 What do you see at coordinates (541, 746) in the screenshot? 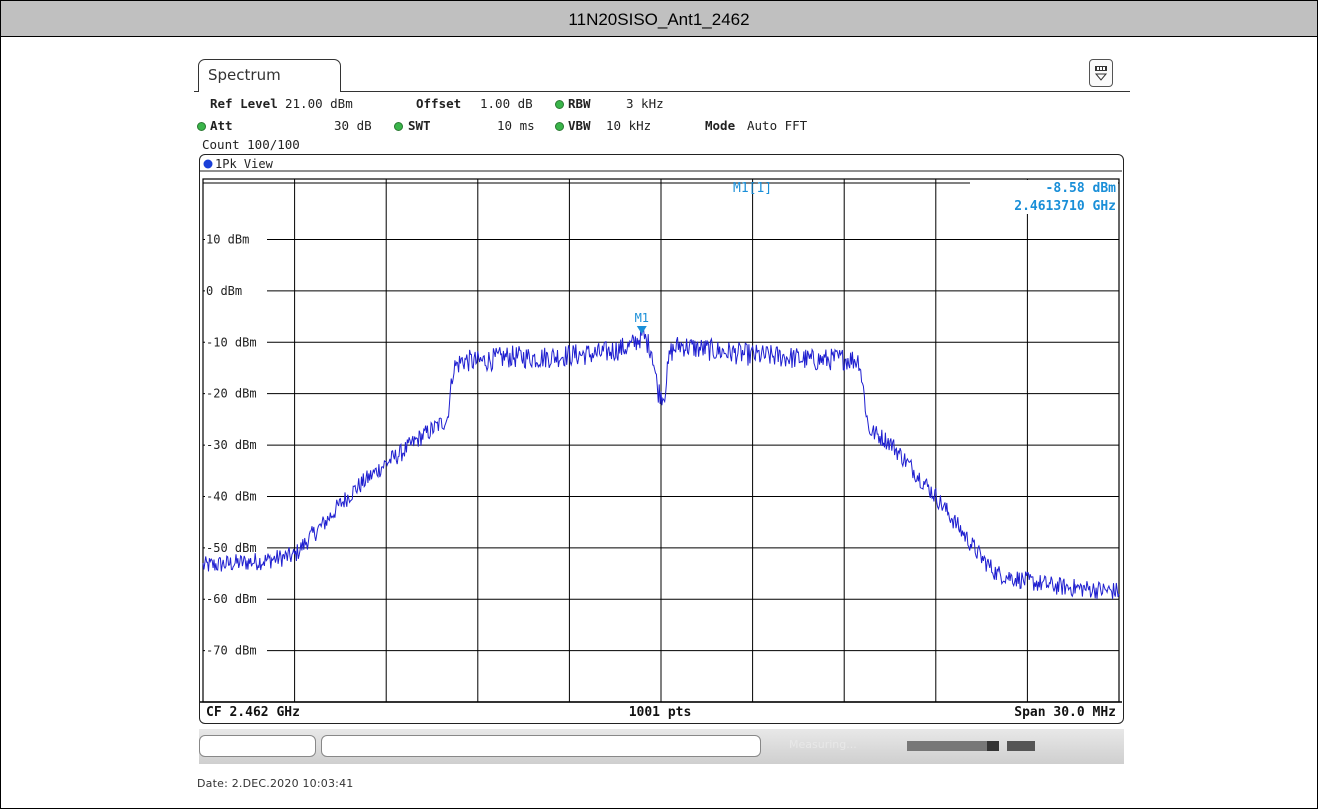
I see `status-message-field` at bounding box center [541, 746].